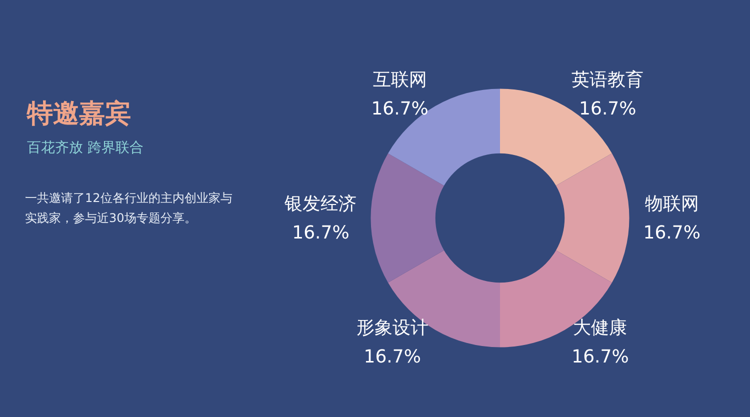 Image resolution: width=750 pixels, height=417 pixels. I want to click on slice-label: 英语教育, so click(608, 79).